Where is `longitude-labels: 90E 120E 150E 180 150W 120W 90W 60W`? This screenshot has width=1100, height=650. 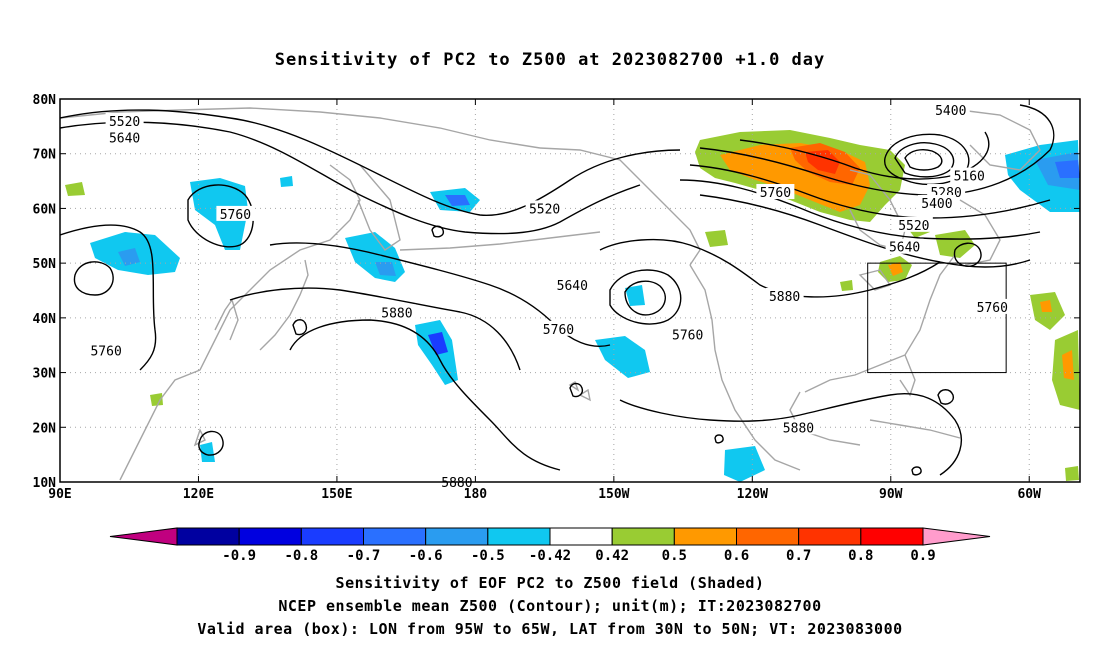 longitude-labels: 90E 120E 150E 180 150W 120W 90W 60W is located at coordinates (544, 494).